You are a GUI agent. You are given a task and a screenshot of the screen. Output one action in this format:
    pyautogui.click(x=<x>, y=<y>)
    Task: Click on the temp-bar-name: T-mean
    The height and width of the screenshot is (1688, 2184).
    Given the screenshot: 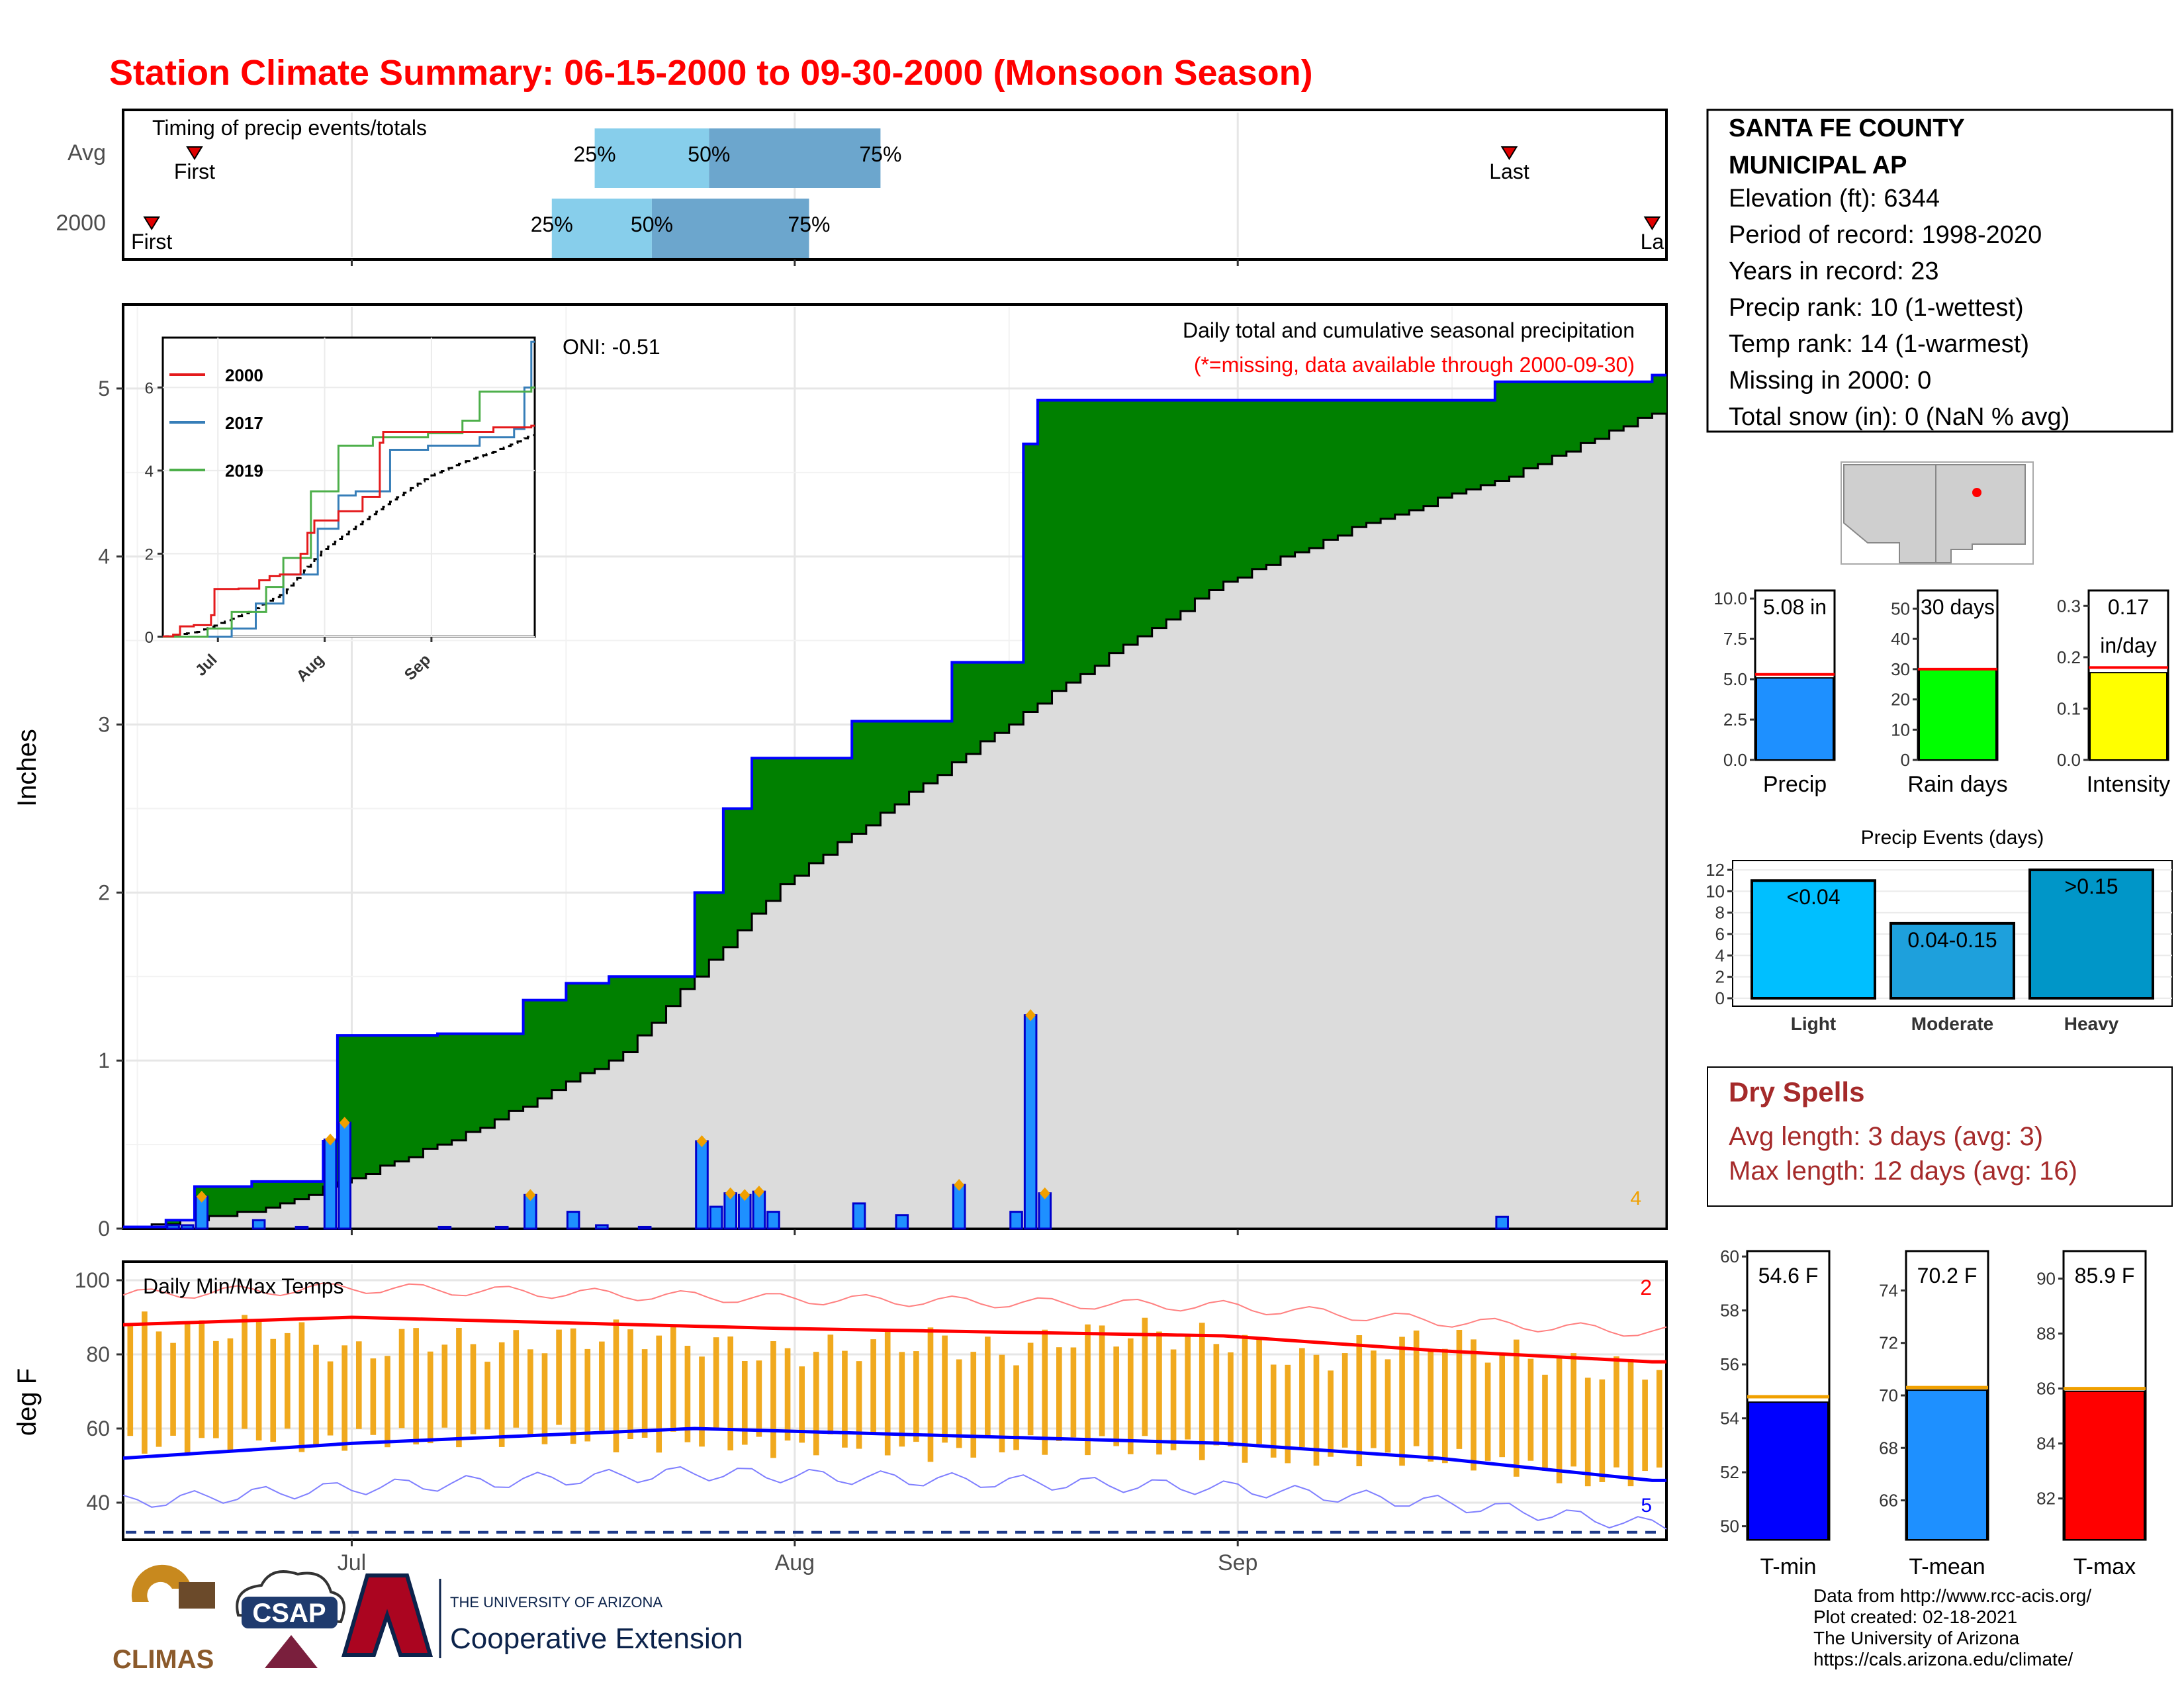 What is the action you would take?
    pyautogui.click(x=1947, y=1566)
    